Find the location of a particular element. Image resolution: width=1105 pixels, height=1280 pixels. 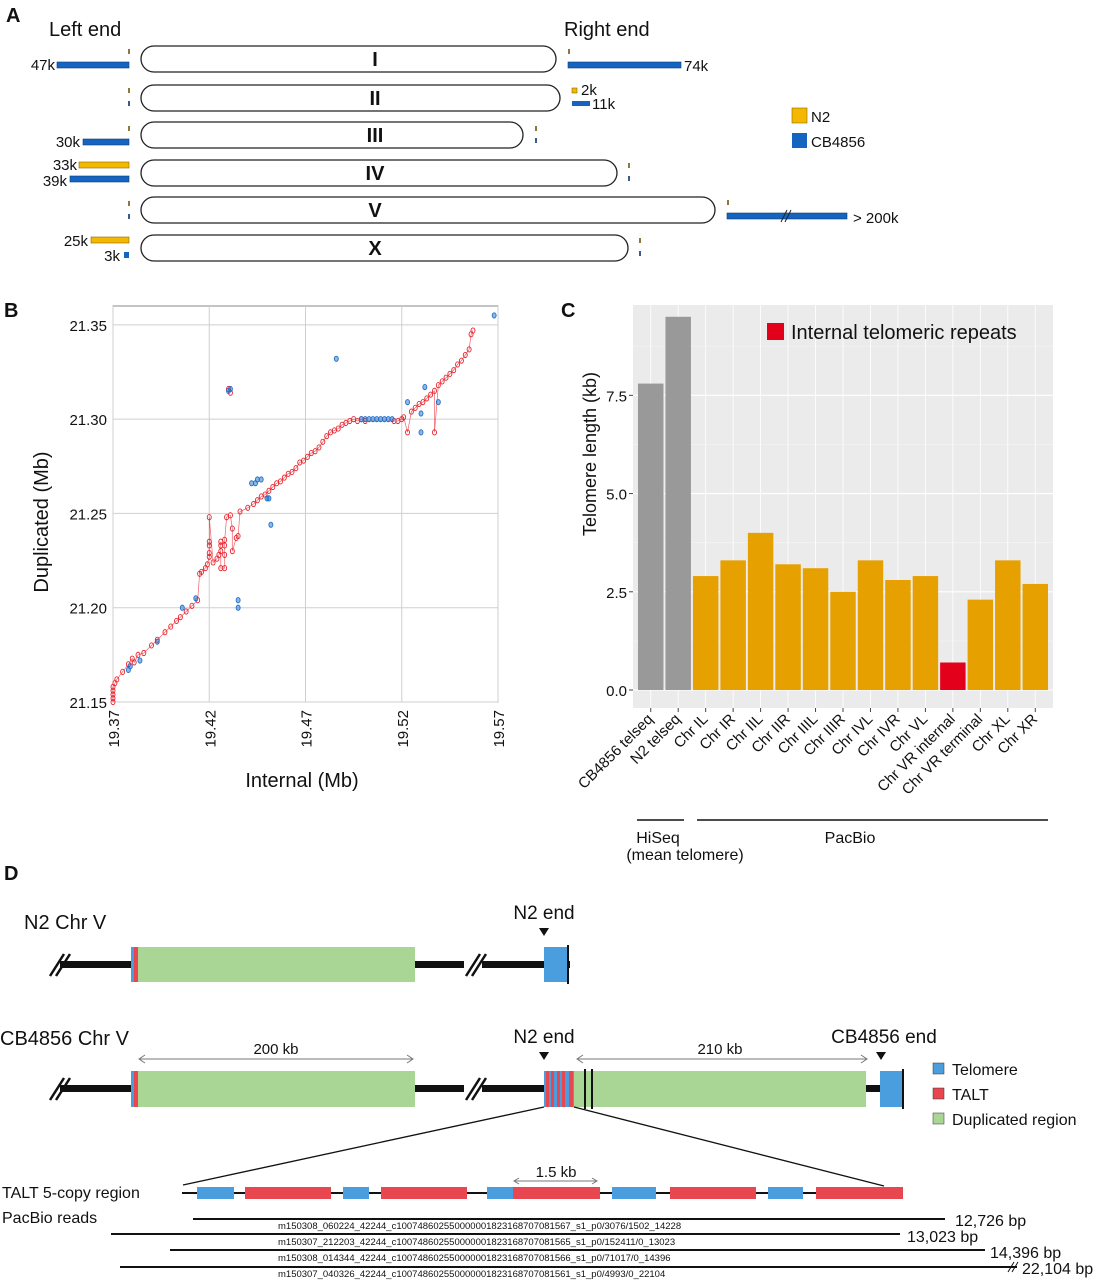

bar-chr-xl is located at coordinates (1008, 625).